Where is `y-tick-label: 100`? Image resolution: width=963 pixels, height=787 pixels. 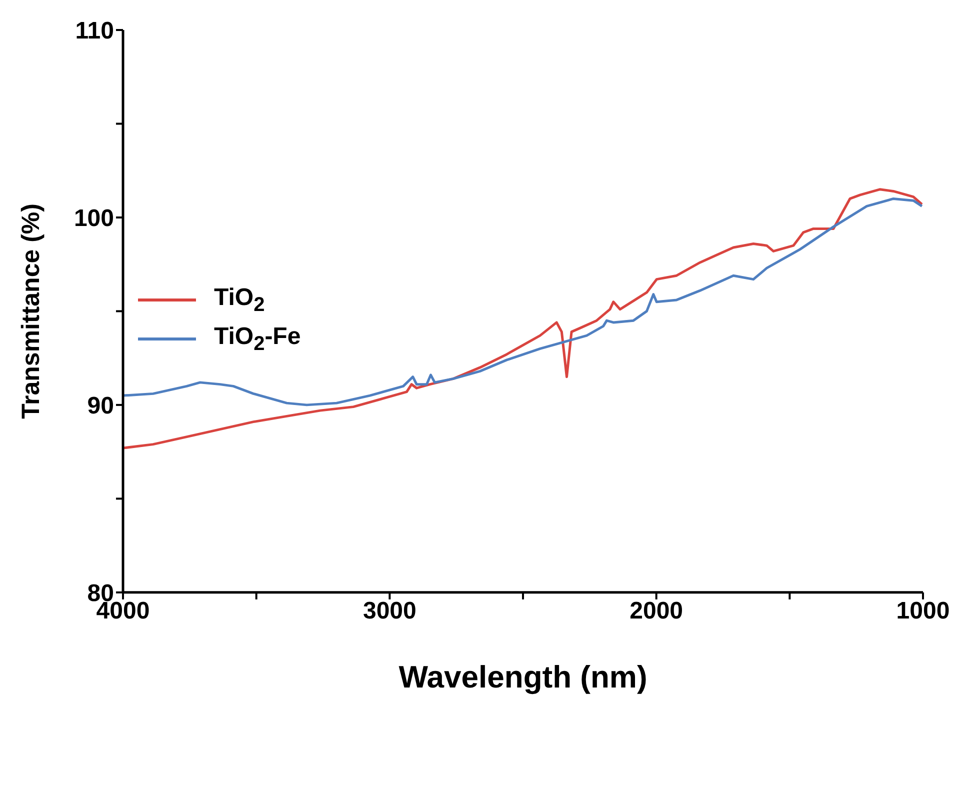 y-tick-label: 100 is located at coordinates (94, 218).